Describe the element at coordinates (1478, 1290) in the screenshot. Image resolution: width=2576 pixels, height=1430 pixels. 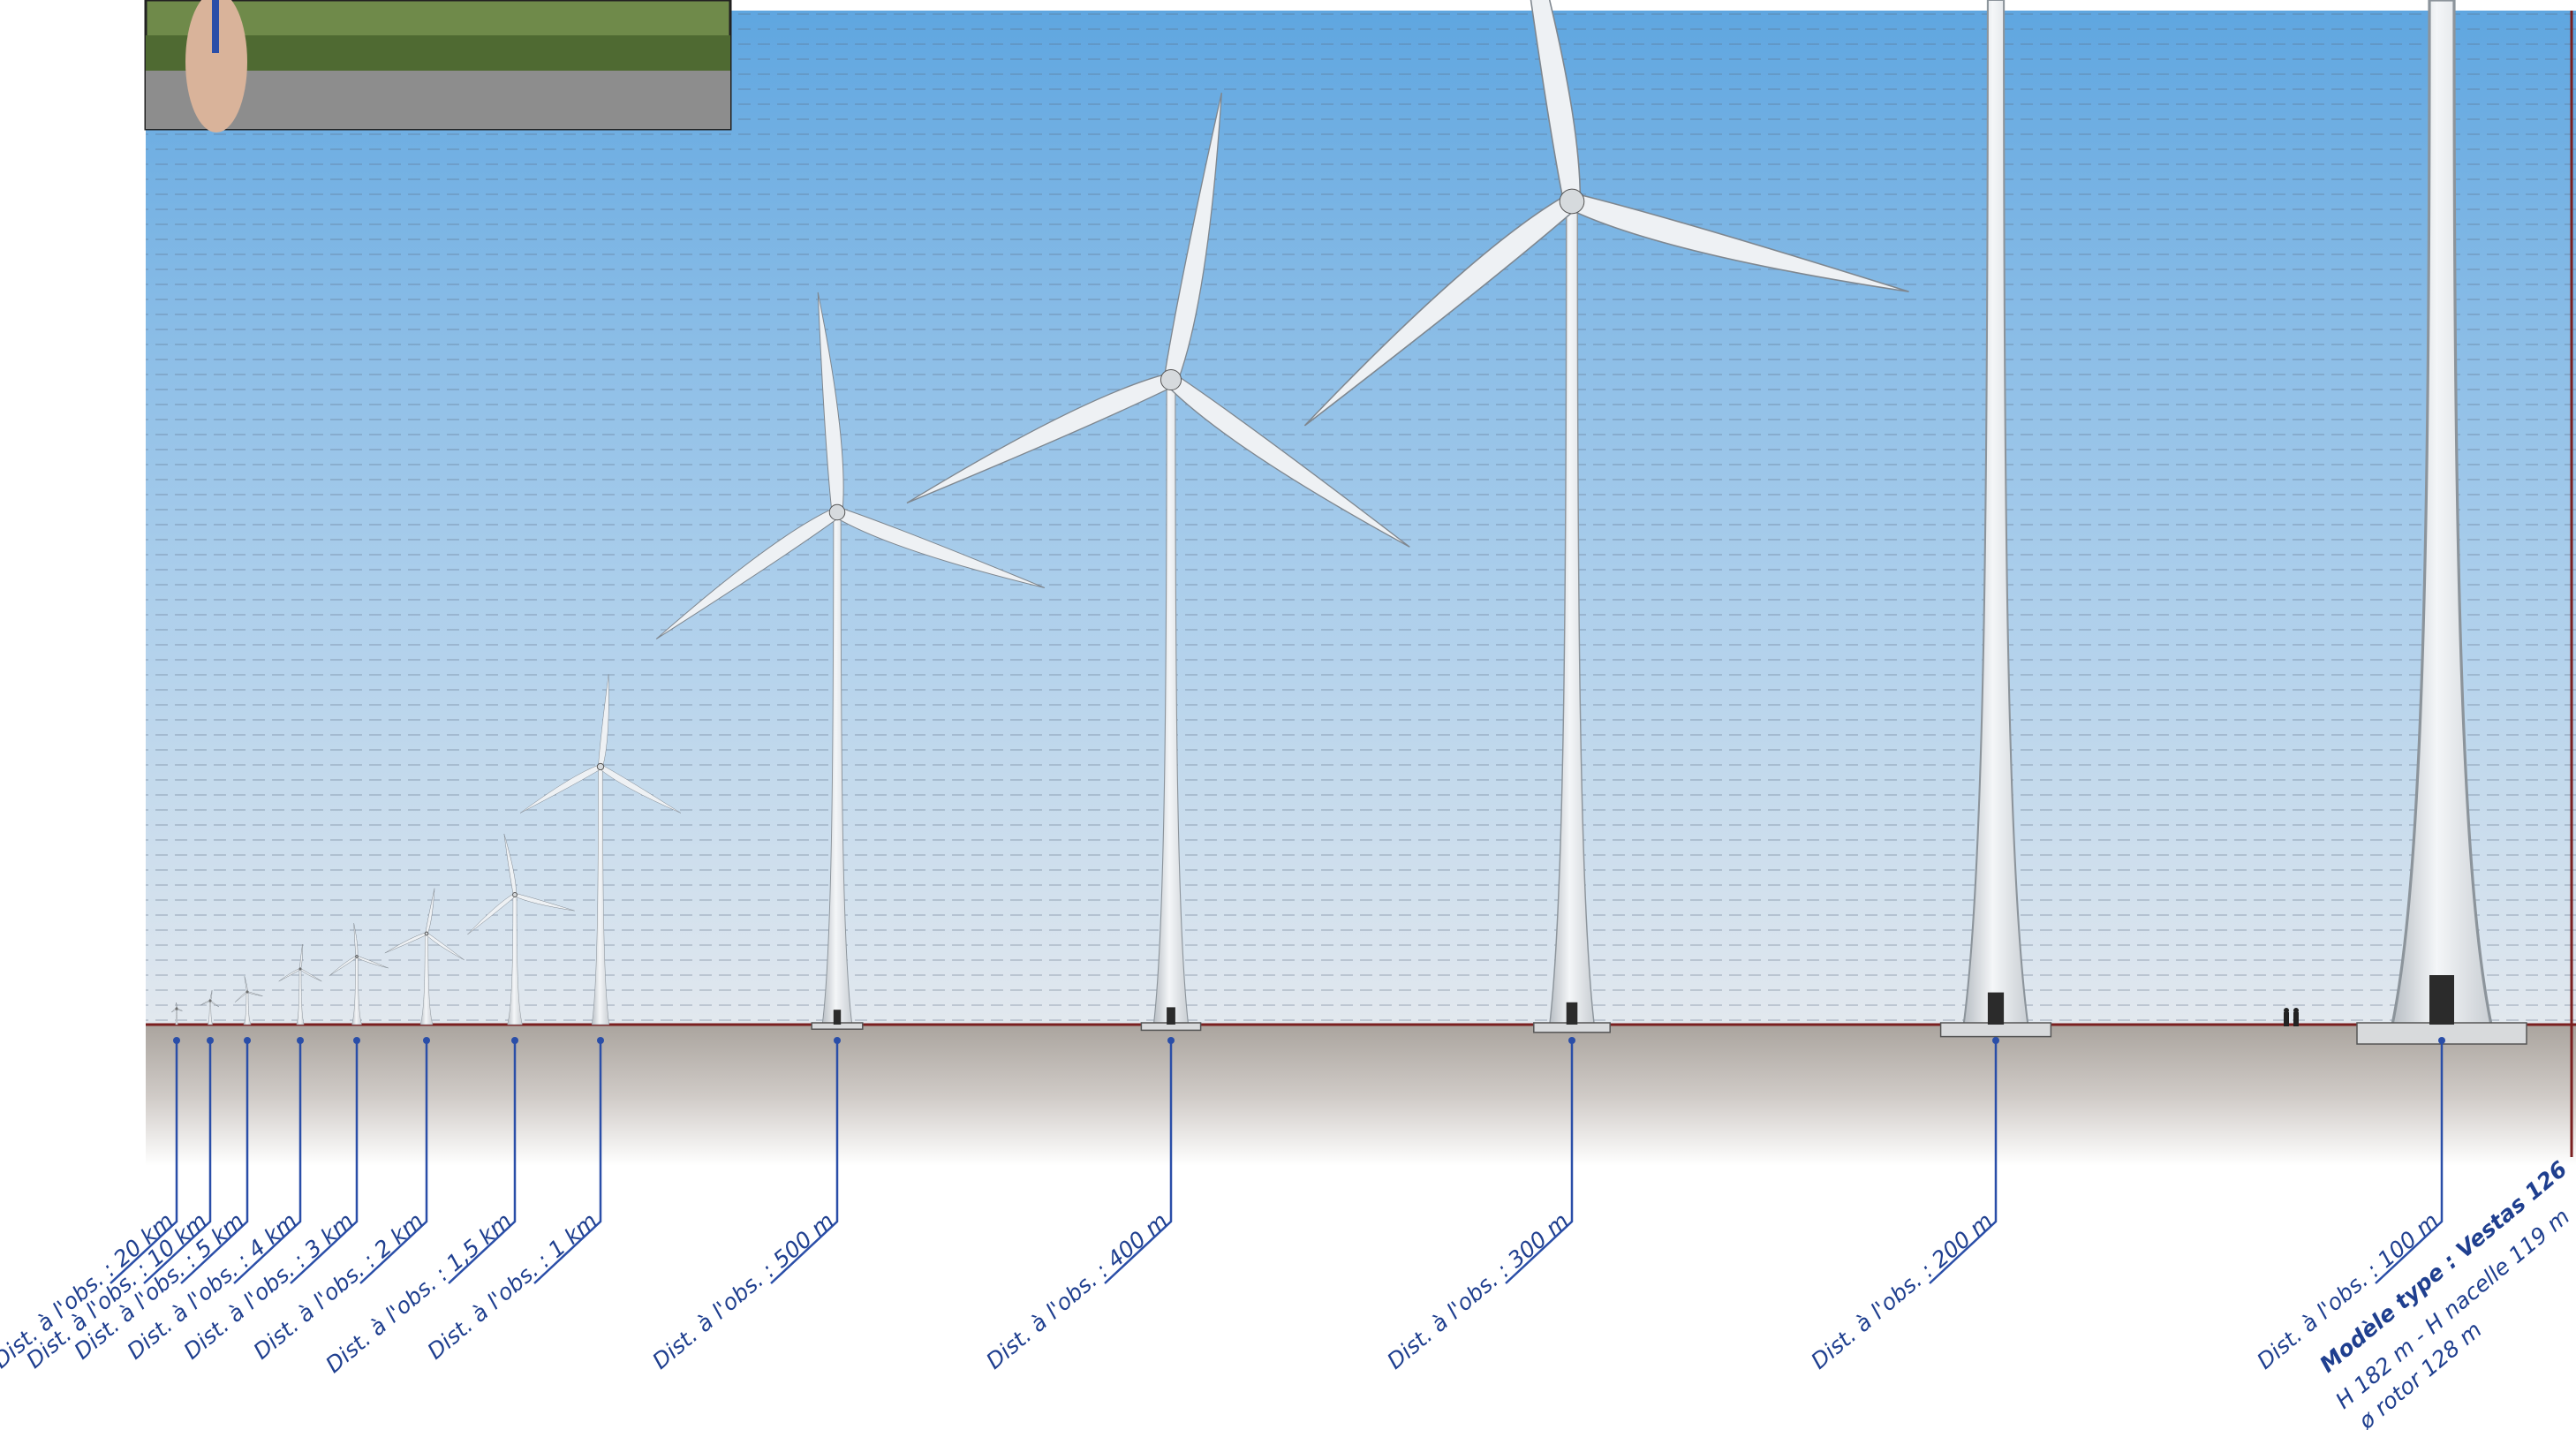
I see `distance-label: Dist. à l'obs. : 300 m` at that location.